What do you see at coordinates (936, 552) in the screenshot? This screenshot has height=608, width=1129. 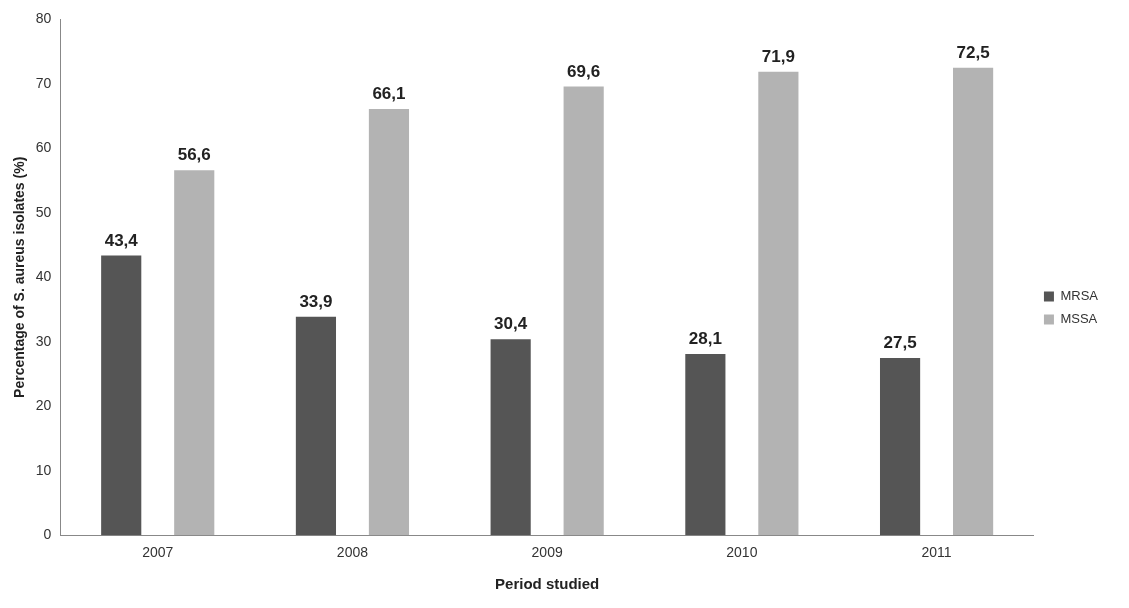 I see `x-tick-label: 2011` at bounding box center [936, 552].